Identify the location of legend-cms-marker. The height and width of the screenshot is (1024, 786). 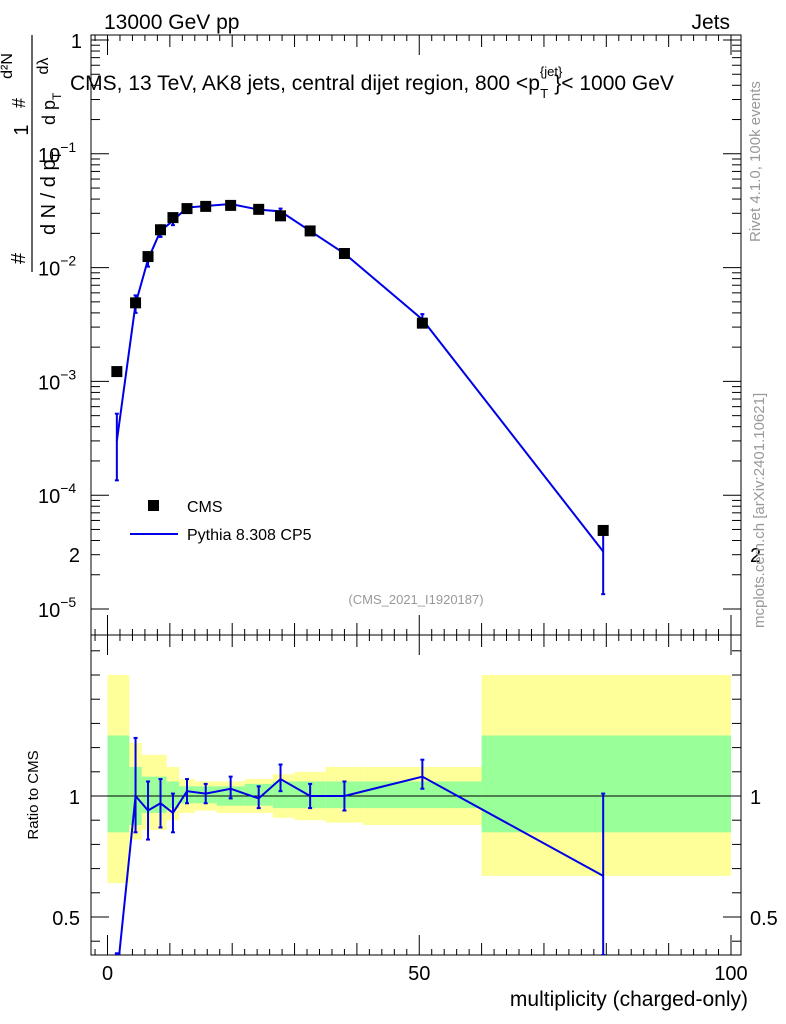
(153, 505).